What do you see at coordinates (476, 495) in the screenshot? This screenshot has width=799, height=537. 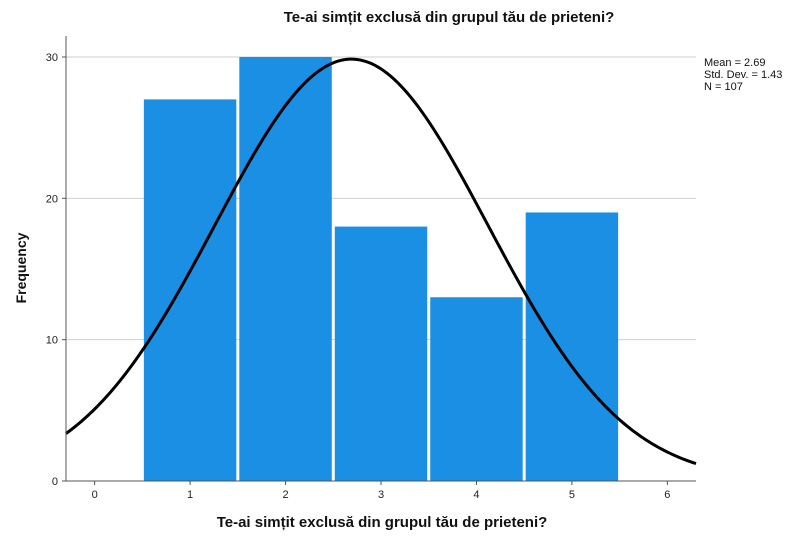 I see `x-tick-label-4: 4` at bounding box center [476, 495].